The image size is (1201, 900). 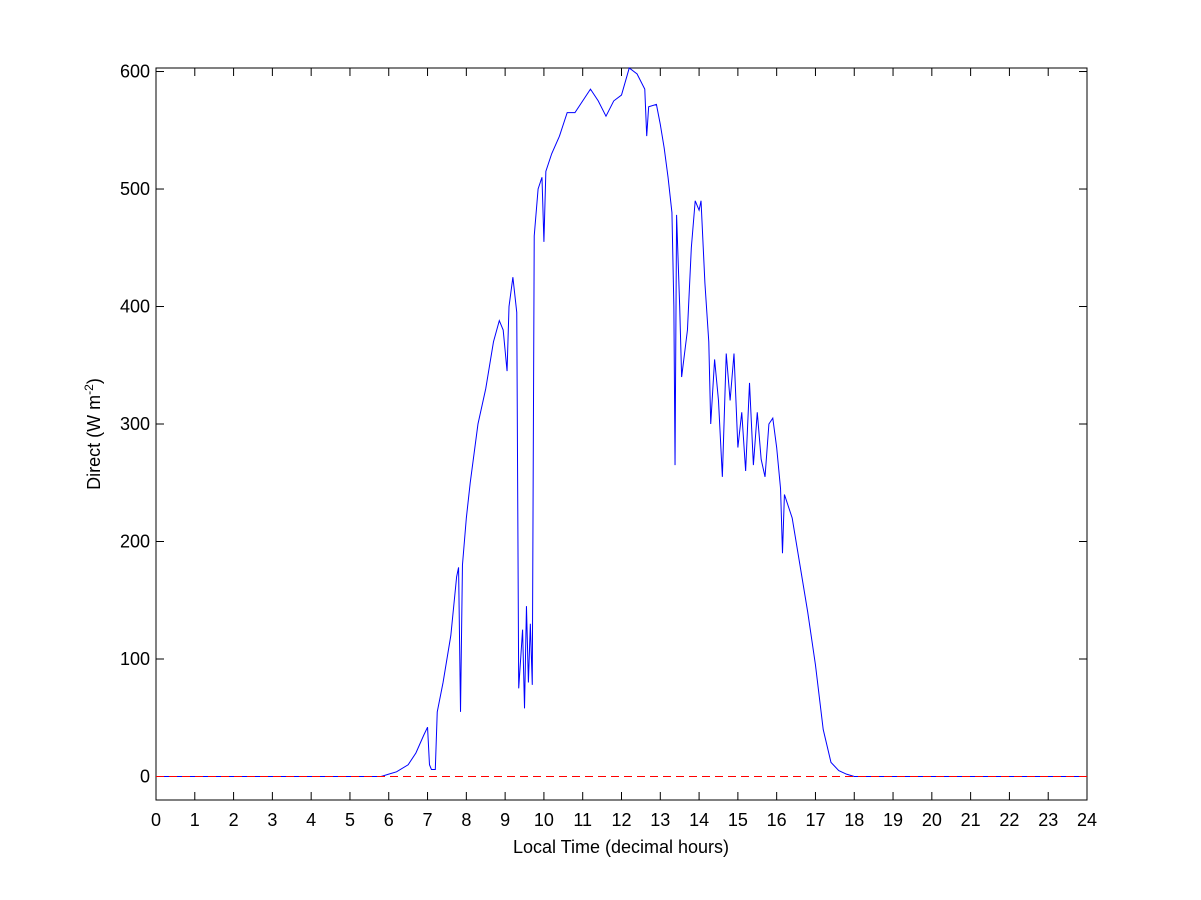 What do you see at coordinates (699, 820) in the screenshot?
I see `x-tick-label: 14` at bounding box center [699, 820].